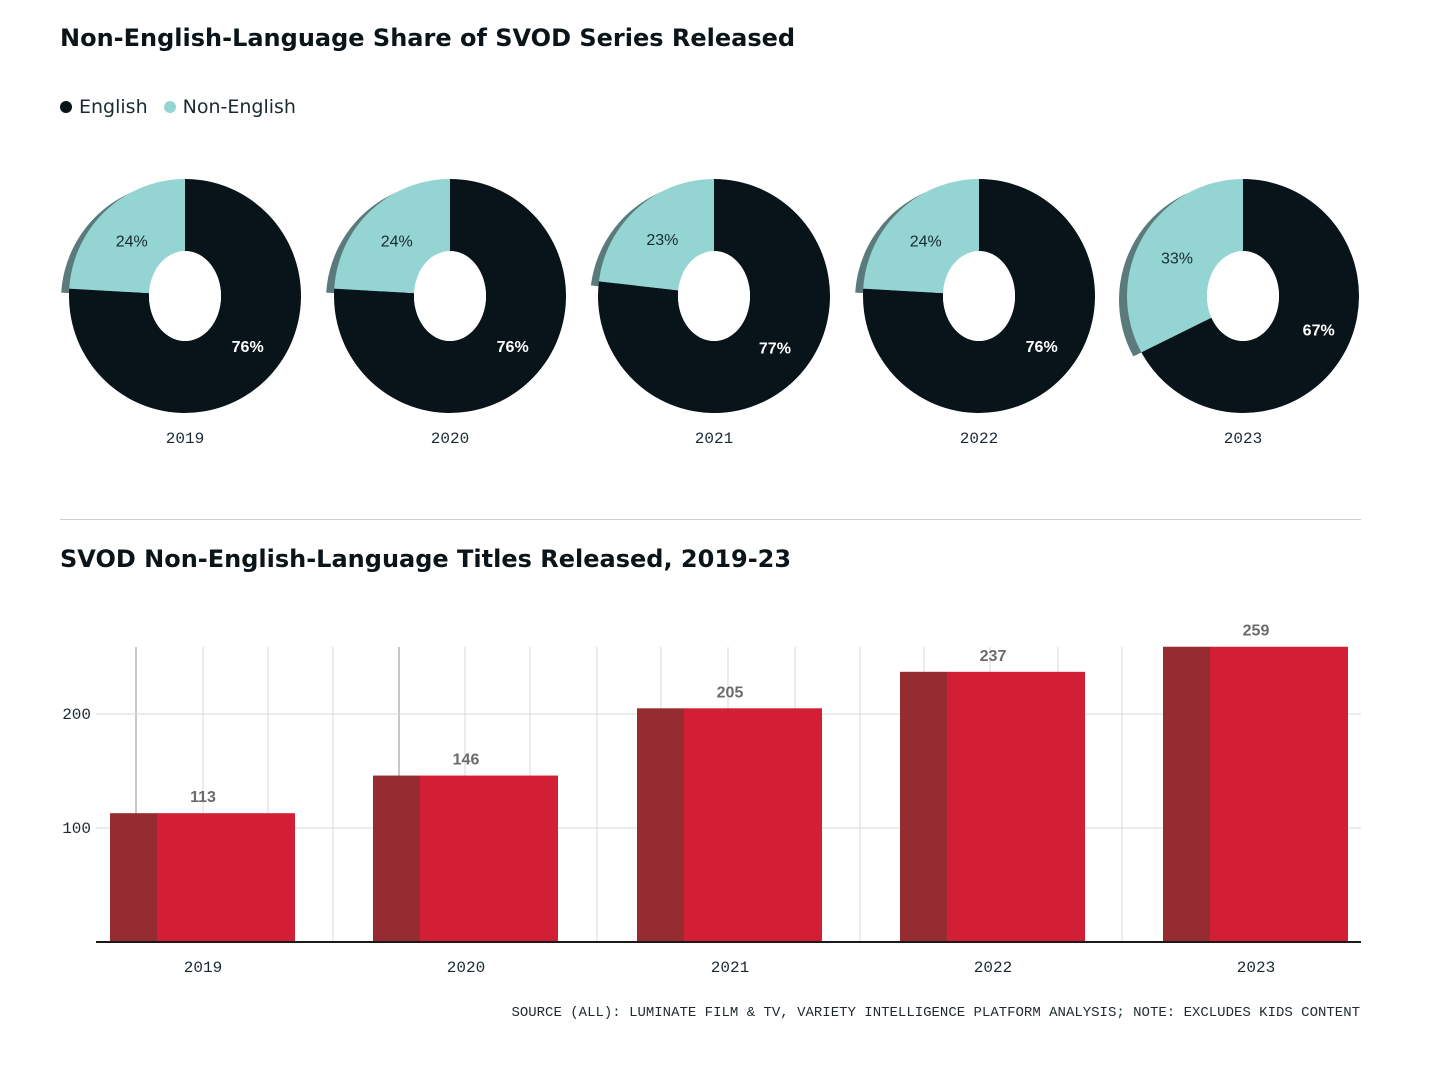  What do you see at coordinates (185, 439) in the screenshot?
I see `donut-year-label-2019: 2019` at bounding box center [185, 439].